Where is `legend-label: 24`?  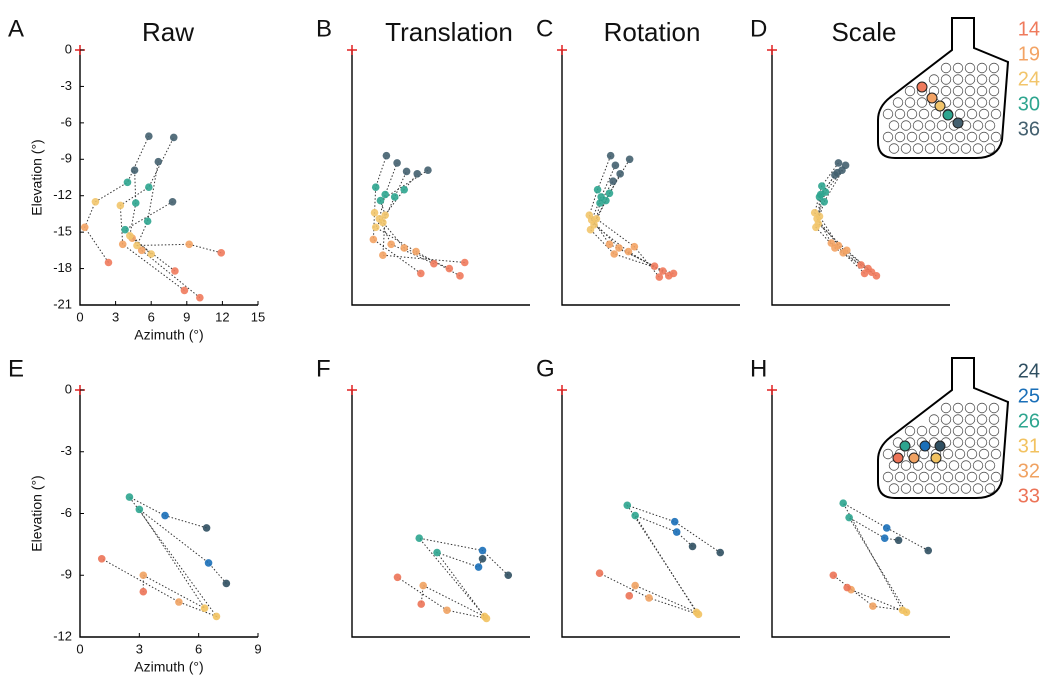 legend-label: 24 is located at coordinates (1029, 79).